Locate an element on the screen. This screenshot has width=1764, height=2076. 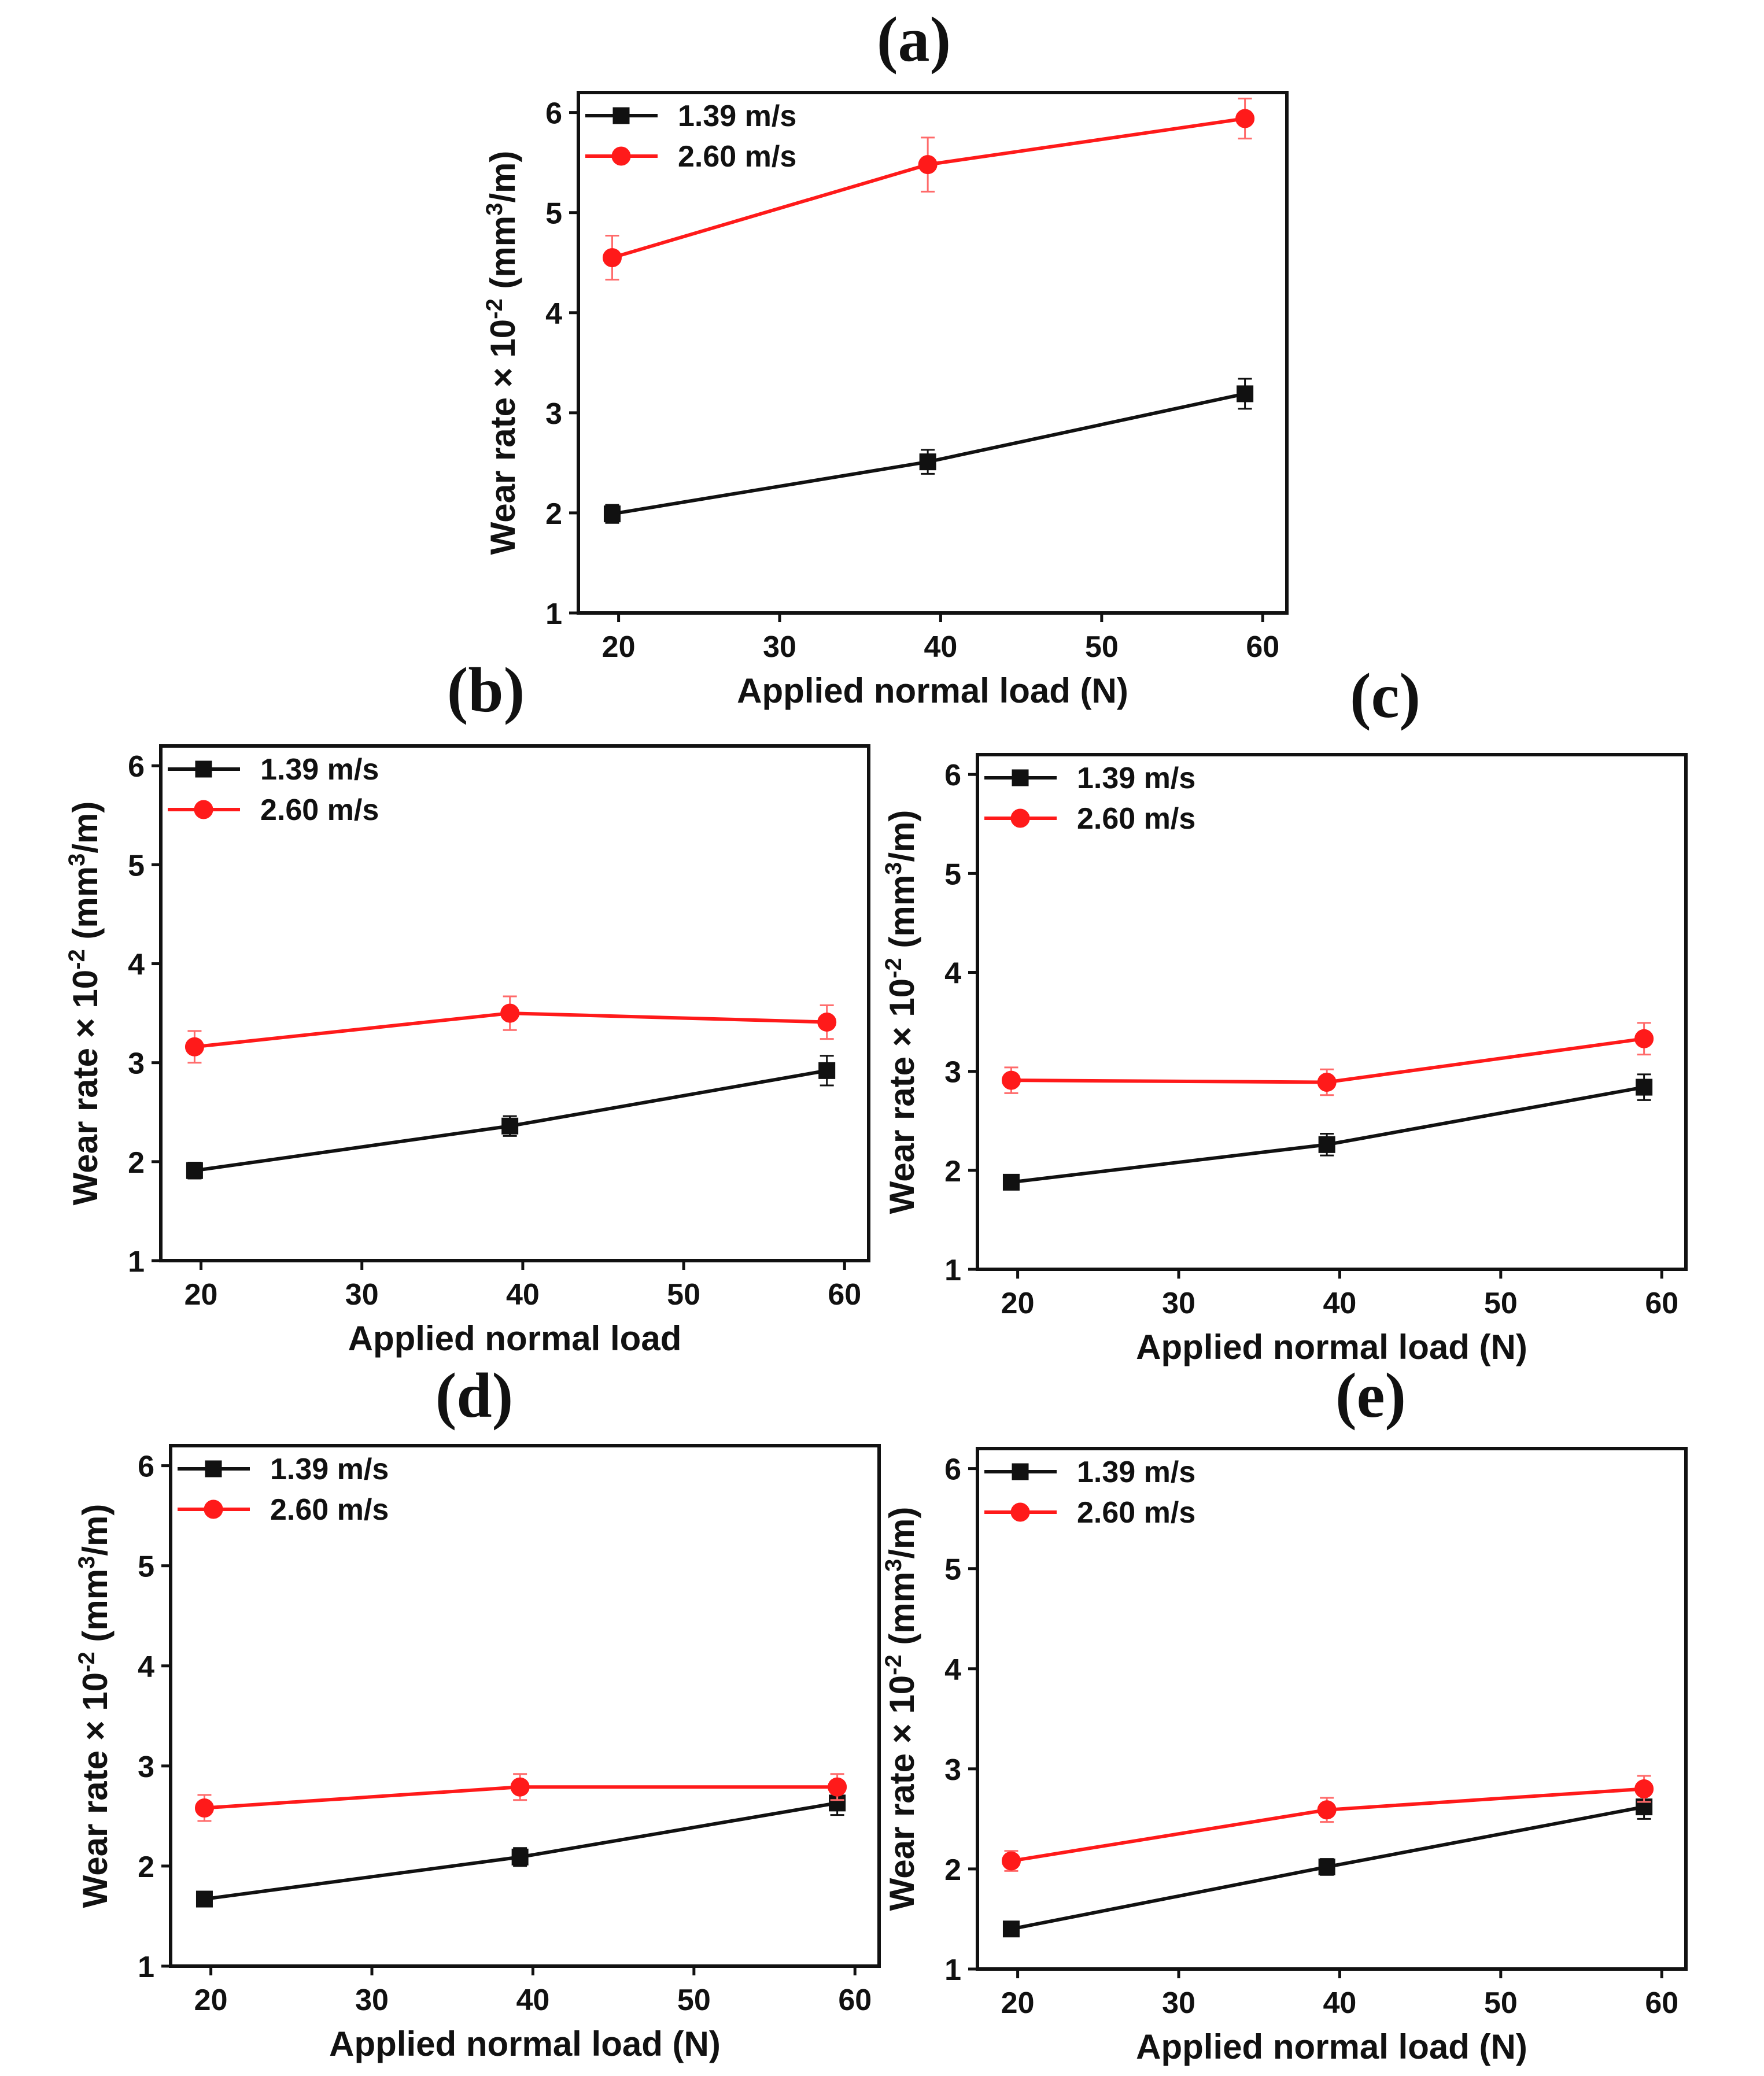
panel-letter: (a) is located at coordinates (914, 40).